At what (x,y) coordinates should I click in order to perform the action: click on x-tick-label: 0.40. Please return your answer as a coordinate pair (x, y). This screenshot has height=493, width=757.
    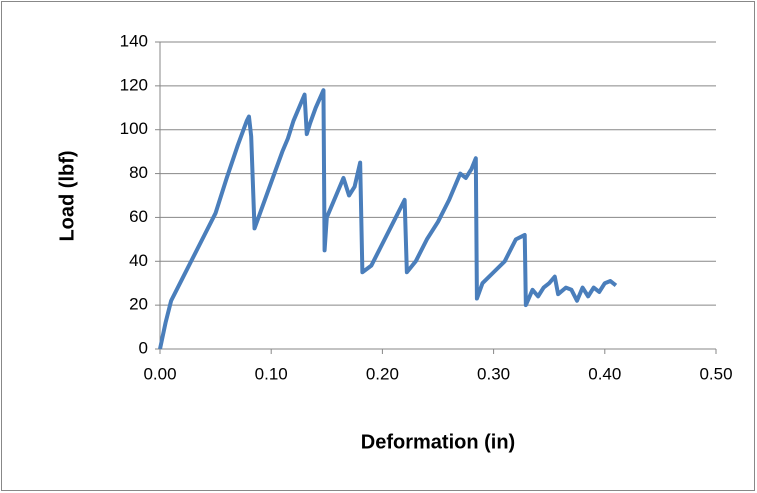
    Looking at the image, I should click on (604, 373).